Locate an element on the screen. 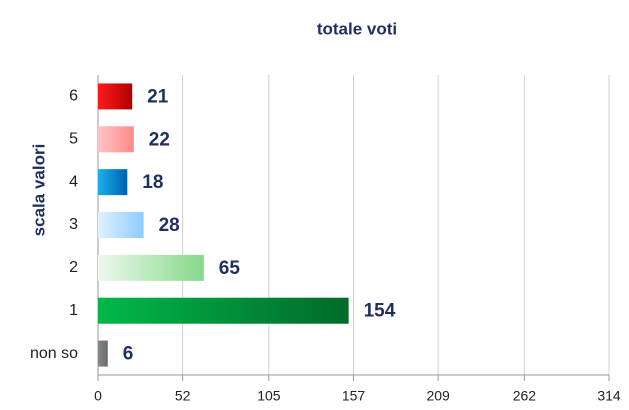  value-label: 22 is located at coordinates (159, 139).